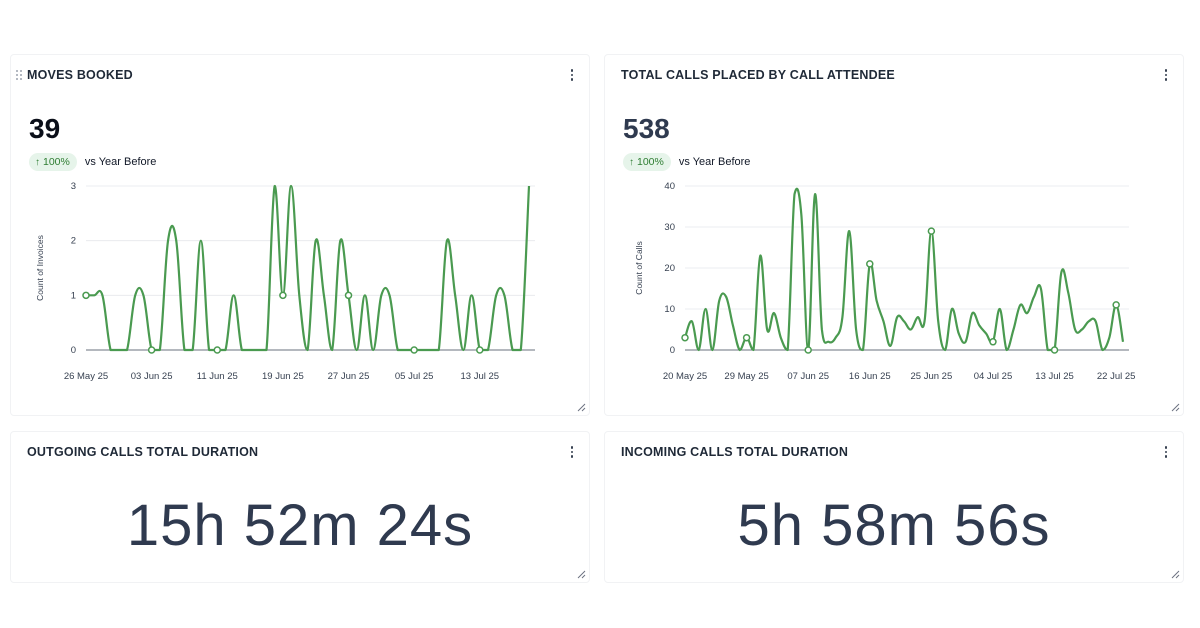  What do you see at coordinates (73, 186) in the screenshot?
I see `y-tick-label: 3` at bounding box center [73, 186].